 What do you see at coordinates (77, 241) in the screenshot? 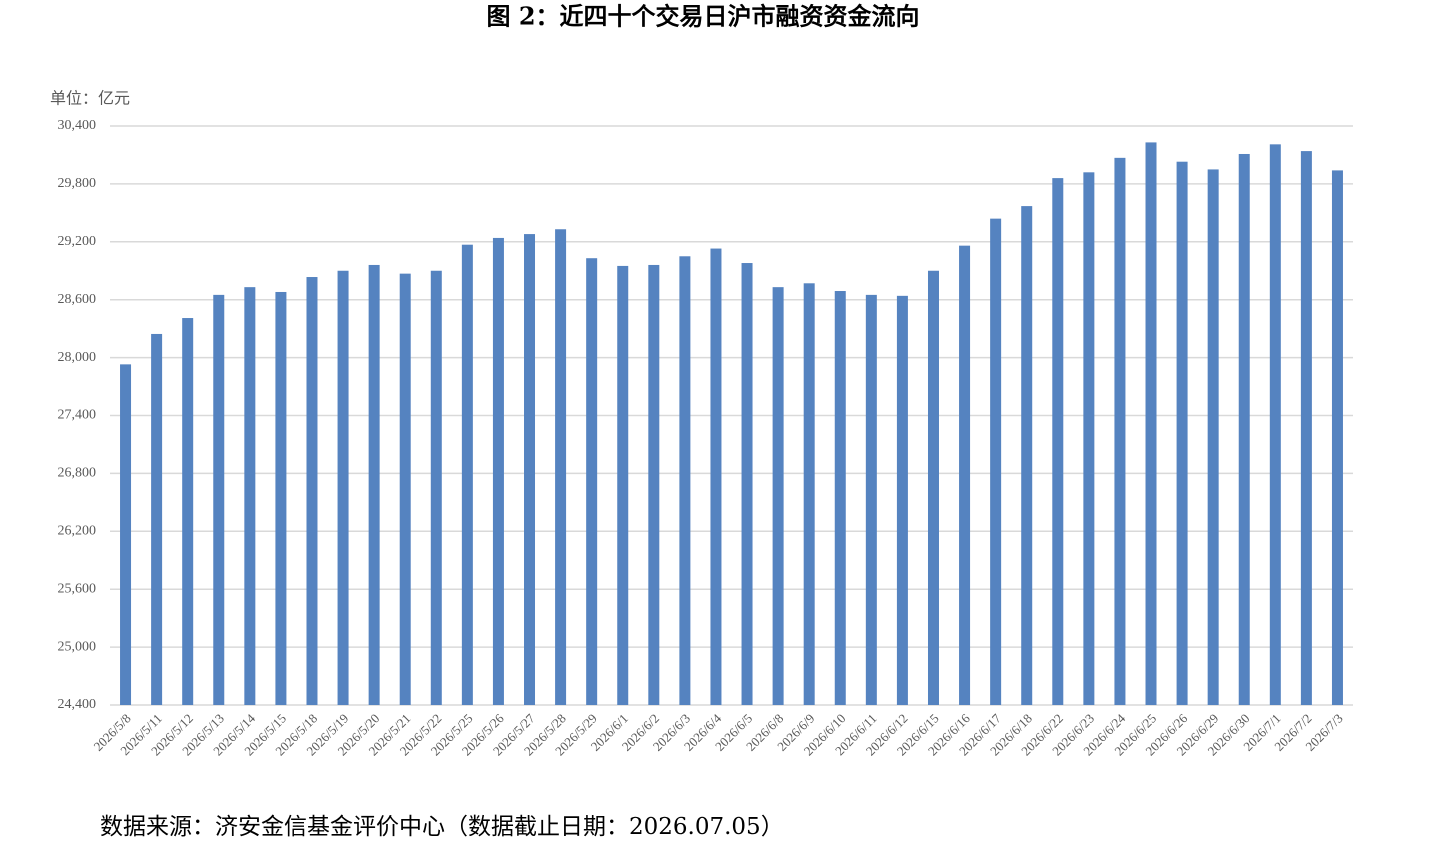
I see `y-tick-label: 29,200` at bounding box center [77, 241].